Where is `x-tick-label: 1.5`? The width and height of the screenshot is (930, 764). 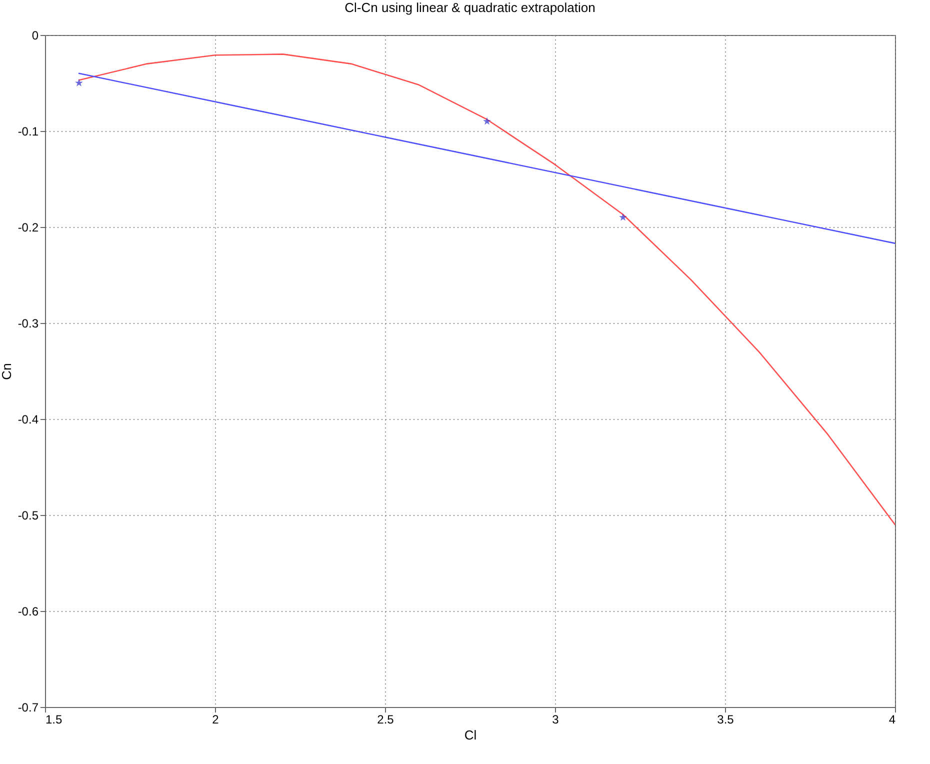 x-tick-label: 1.5 is located at coordinates (54, 719).